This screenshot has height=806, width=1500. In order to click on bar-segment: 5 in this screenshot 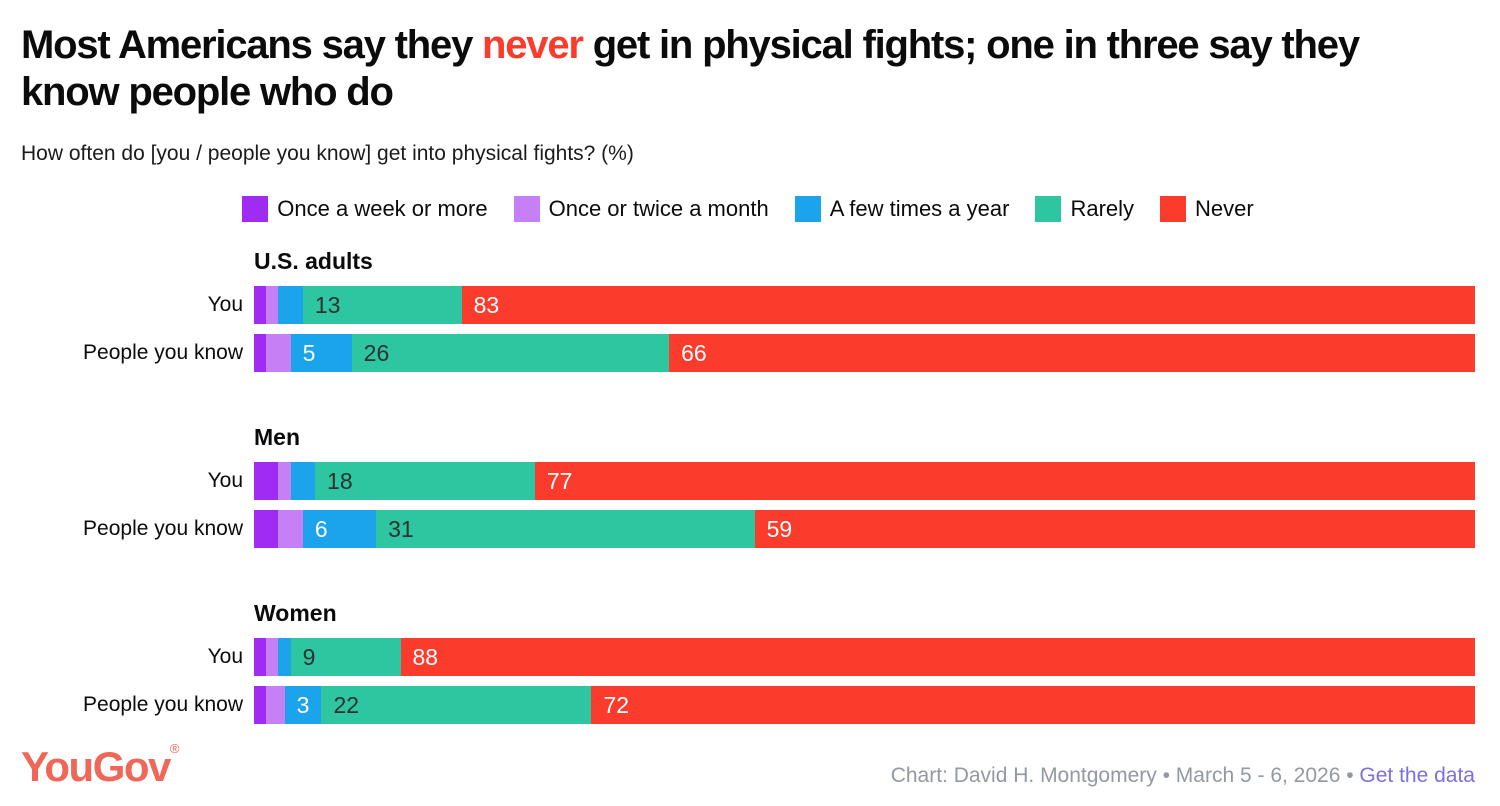, I will do `click(321, 353)`.